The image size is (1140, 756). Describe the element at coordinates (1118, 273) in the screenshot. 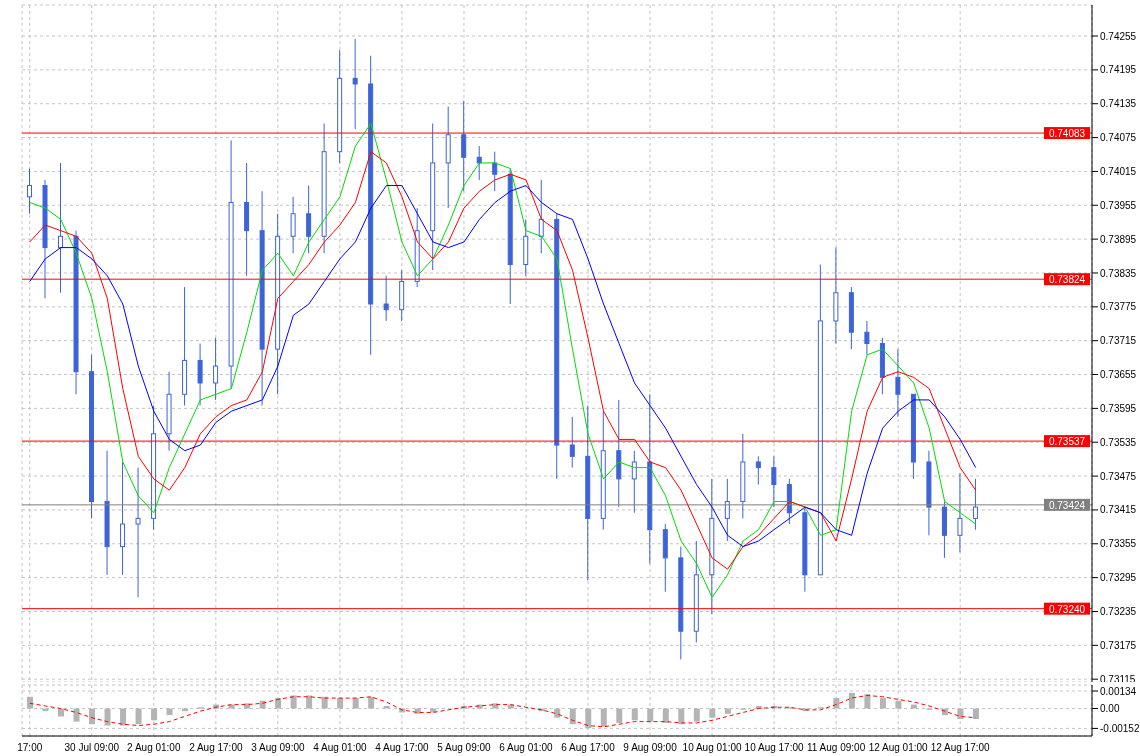

I see `y-tick-label: 0.73835` at that location.